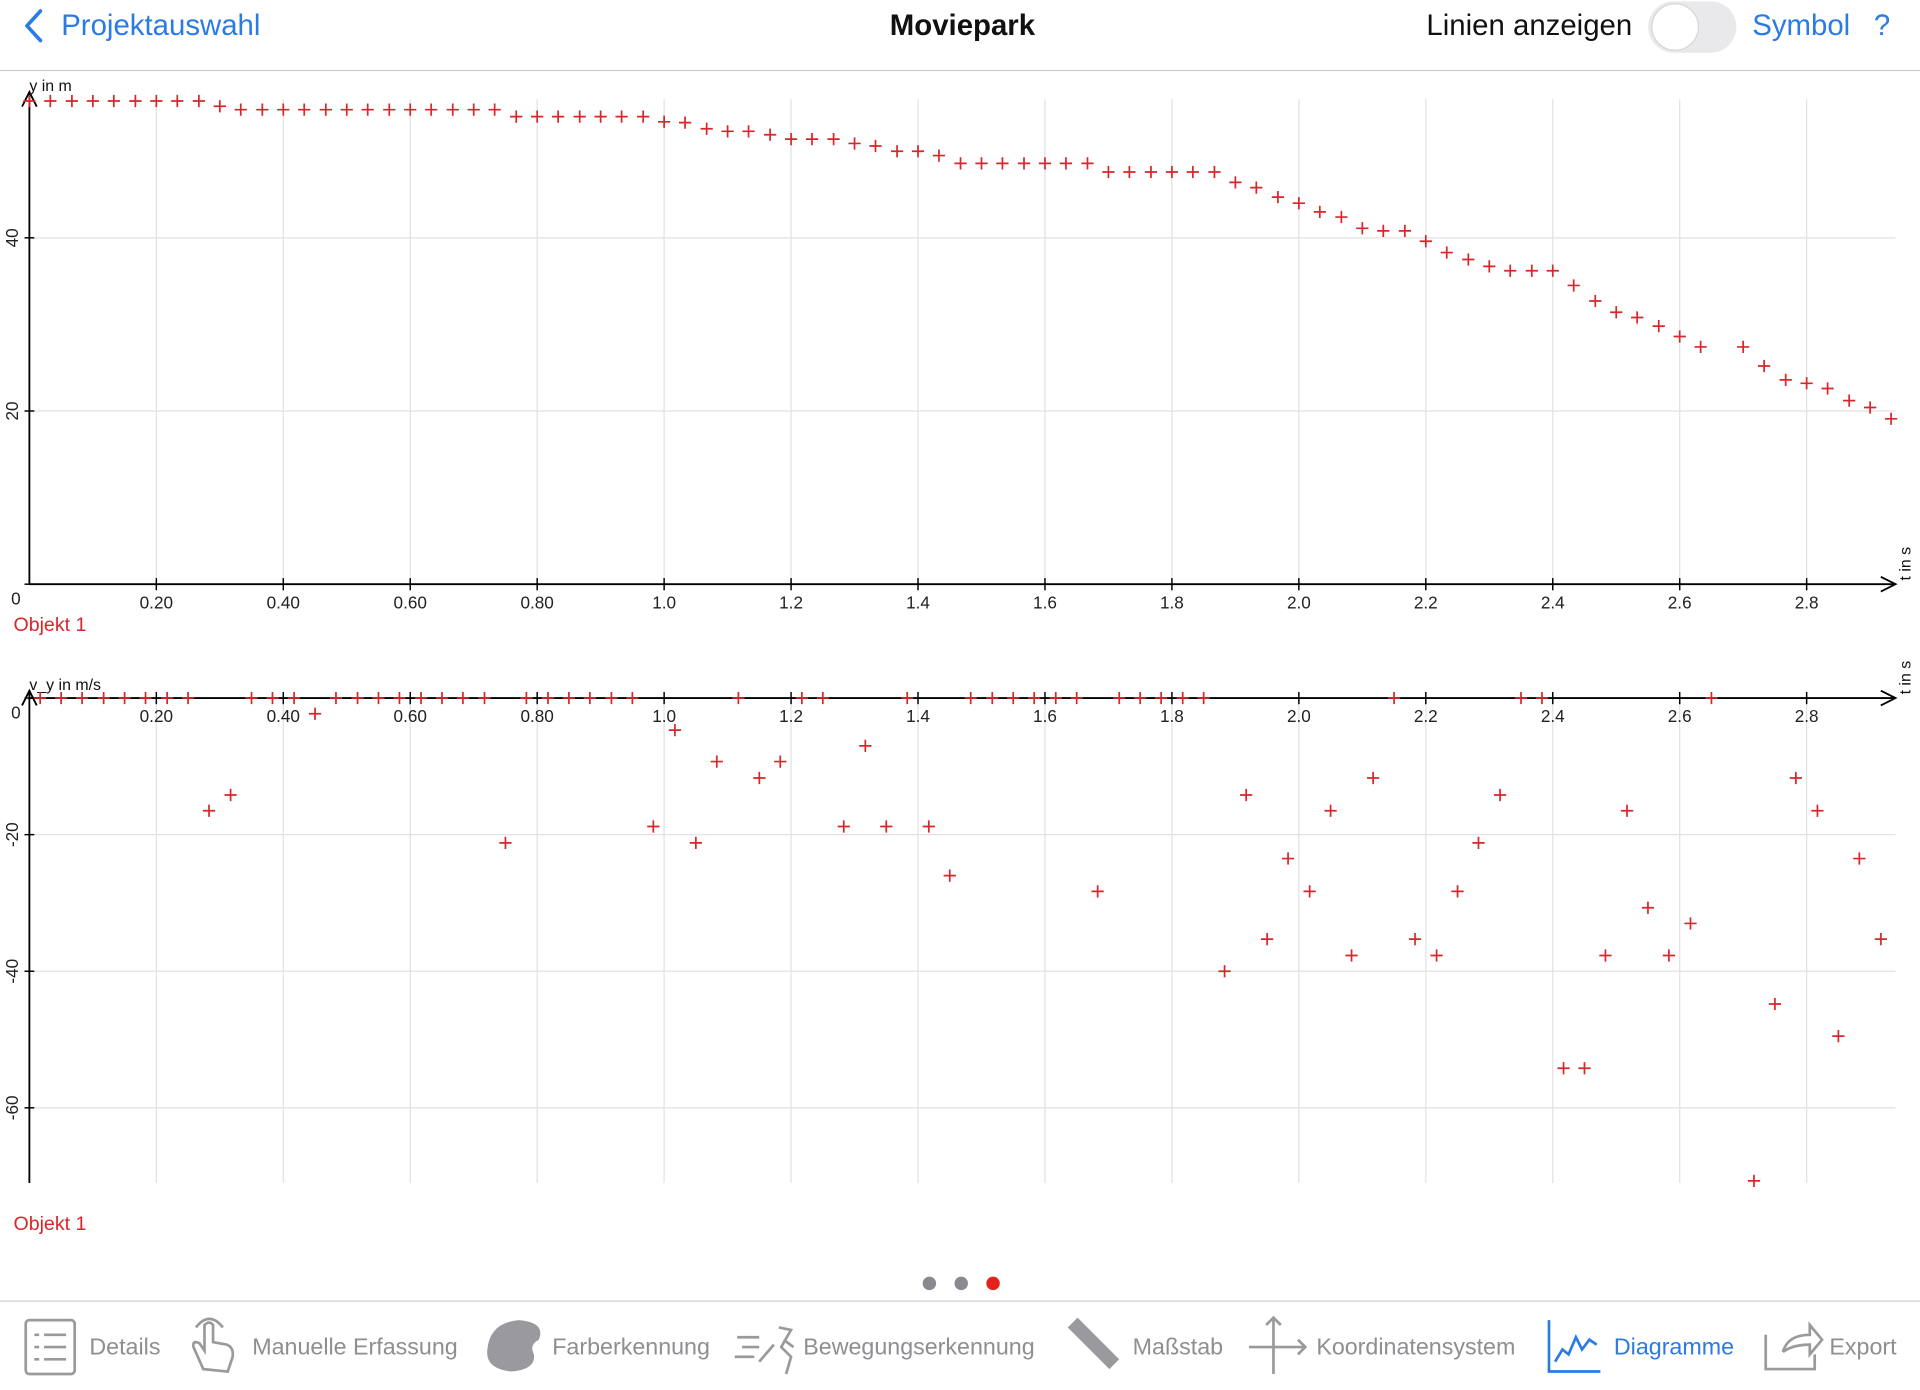 This screenshot has height=1390, width=1920. I want to click on y-tick-label: -40, so click(12, 971).